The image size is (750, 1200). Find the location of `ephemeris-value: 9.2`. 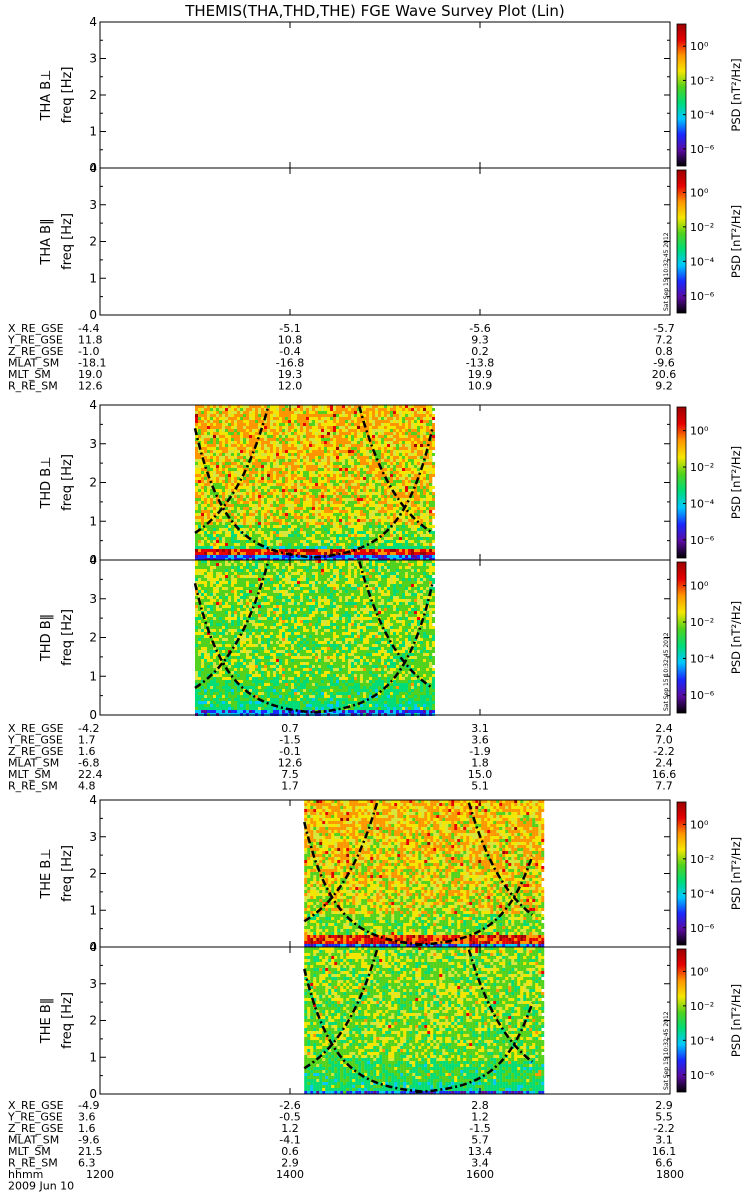

ephemeris-value: 9.2 is located at coordinates (664, 386).